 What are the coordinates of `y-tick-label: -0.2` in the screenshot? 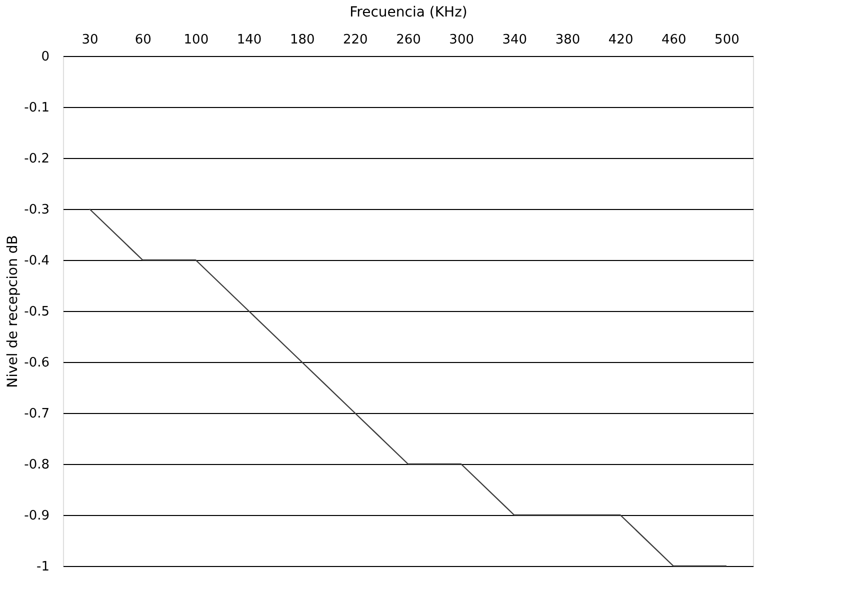 It's located at (37, 159).